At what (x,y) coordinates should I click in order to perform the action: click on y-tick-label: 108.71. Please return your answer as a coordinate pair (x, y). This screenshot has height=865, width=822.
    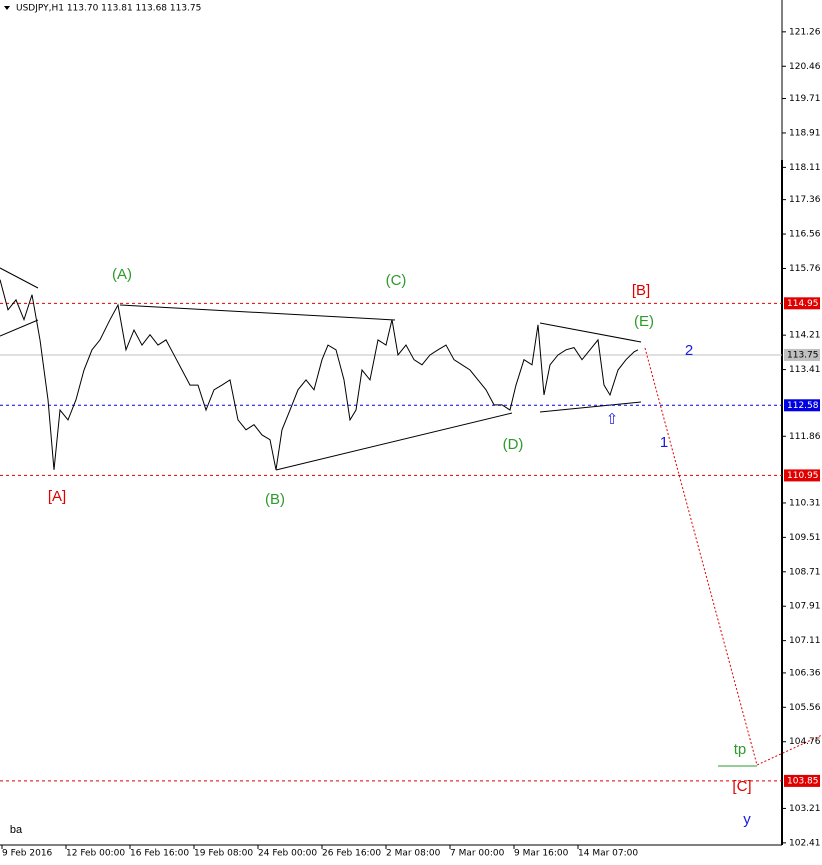
    Looking at the image, I should click on (805, 572).